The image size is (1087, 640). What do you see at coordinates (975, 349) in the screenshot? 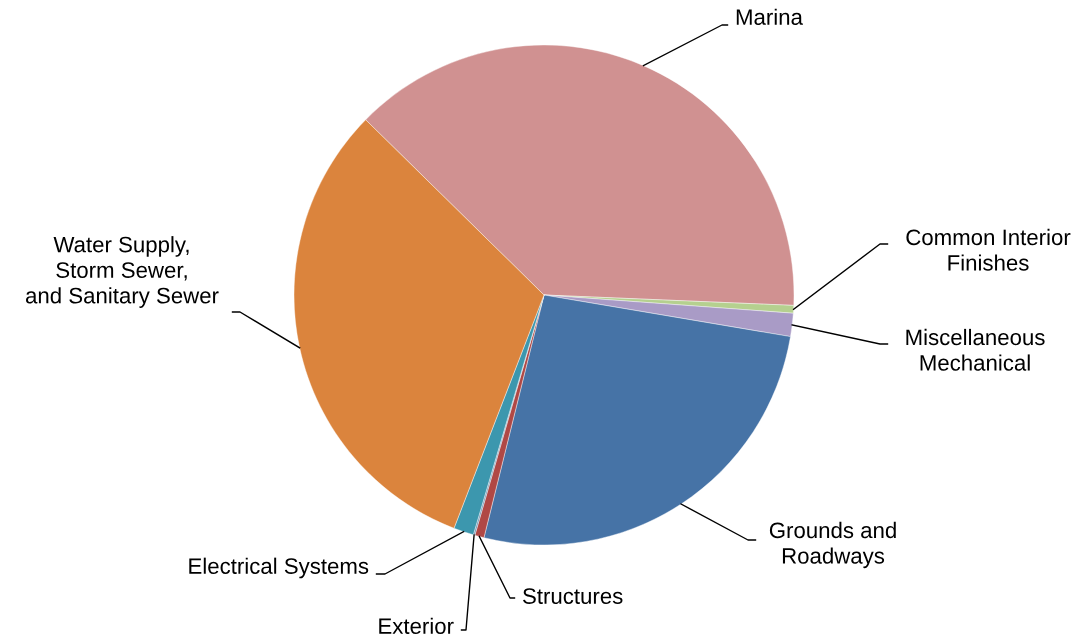
I see `slice-label: Miscellaneous Mechanical` at bounding box center [975, 349].